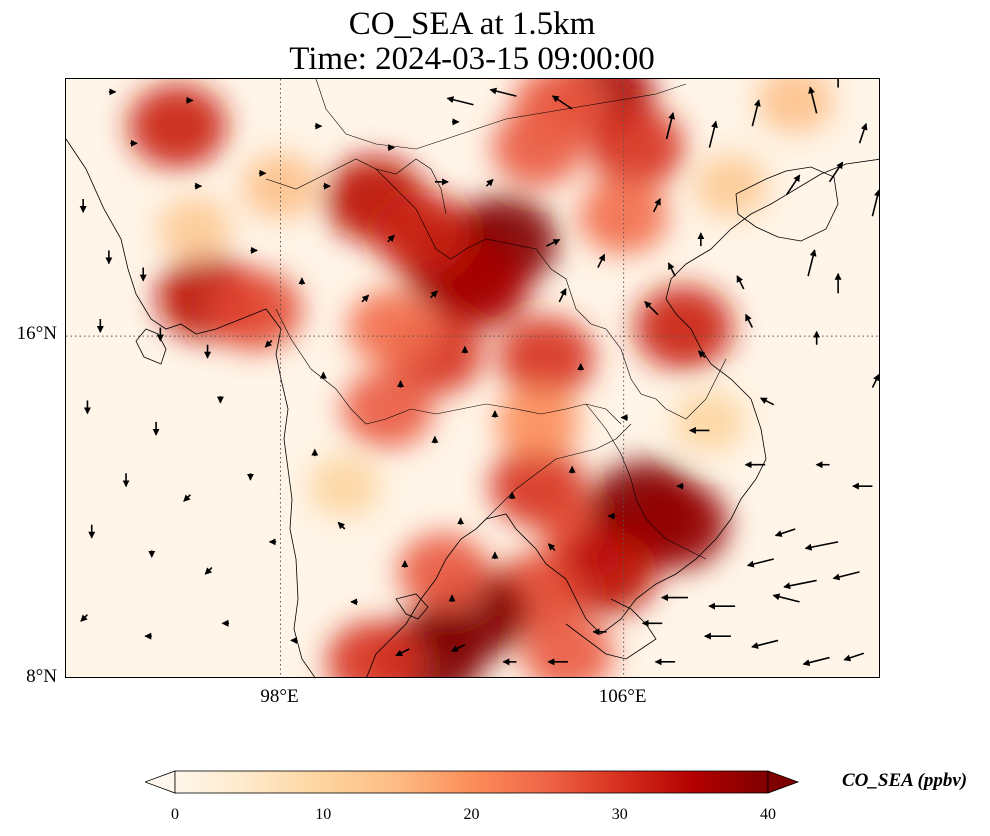 Image resolution: width=990 pixels, height=836 pixels. What do you see at coordinates (471, 814) in the screenshot?
I see `colorbar-tick-label: 20` at bounding box center [471, 814].